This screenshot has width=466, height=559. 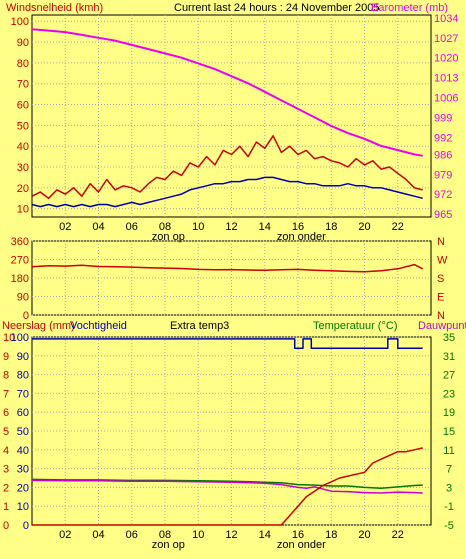 What do you see at coordinates (446, 99) in the screenshot?
I see `pressure-tick-label: 1006` at bounding box center [446, 99].